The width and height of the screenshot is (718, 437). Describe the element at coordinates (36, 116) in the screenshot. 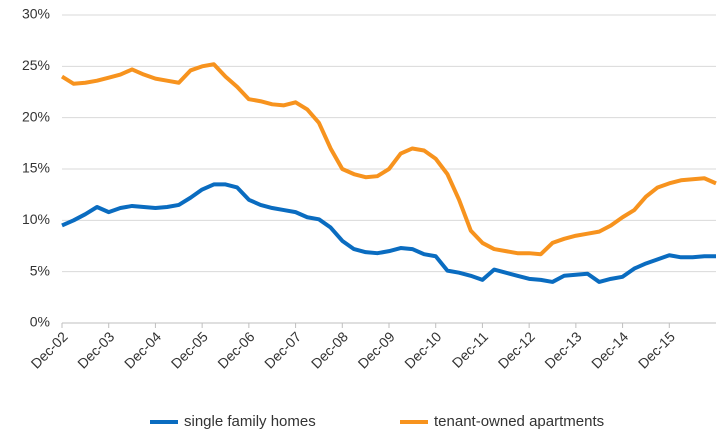

I see `y-tick-label: 20%` at that location.